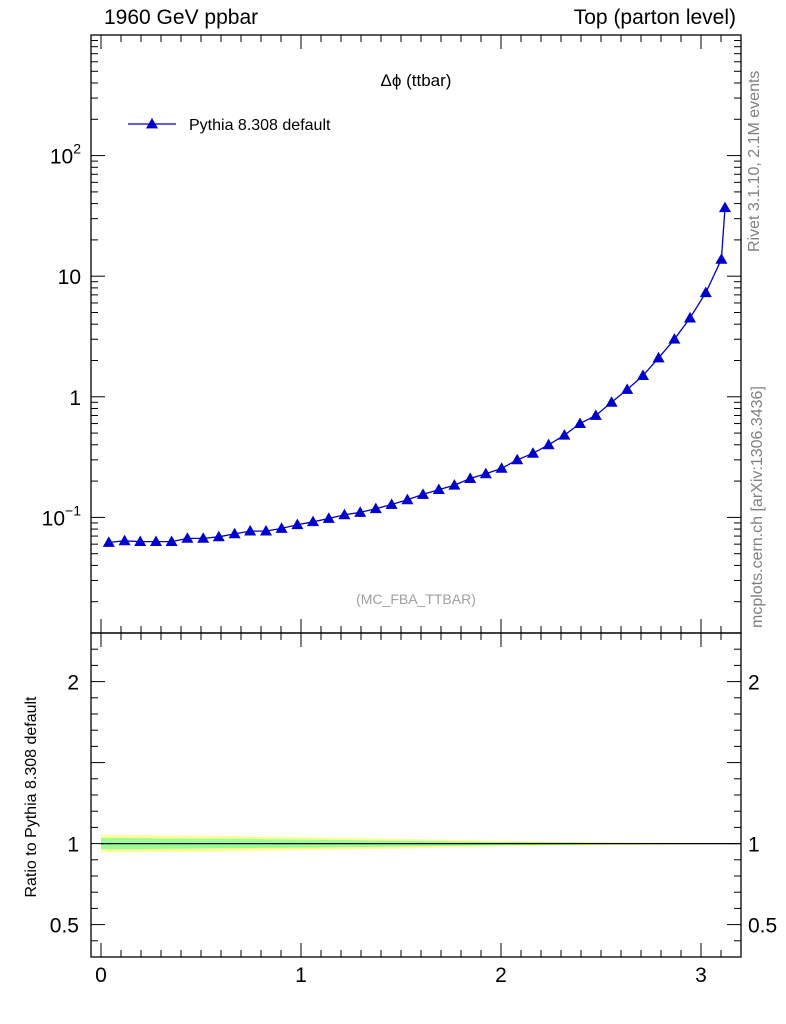 The width and height of the screenshot is (786, 1024). Describe the element at coordinates (701, 975) in the screenshot. I see `x-tick-label: 3` at that location.